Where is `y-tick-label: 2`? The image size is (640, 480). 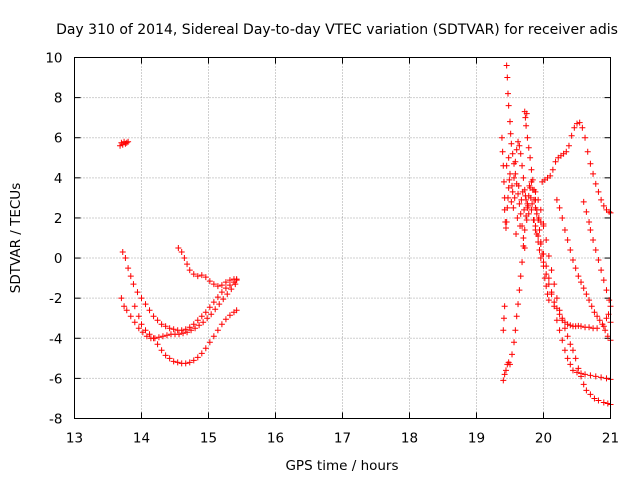 y-tick-label: 2 is located at coordinates (58, 219).